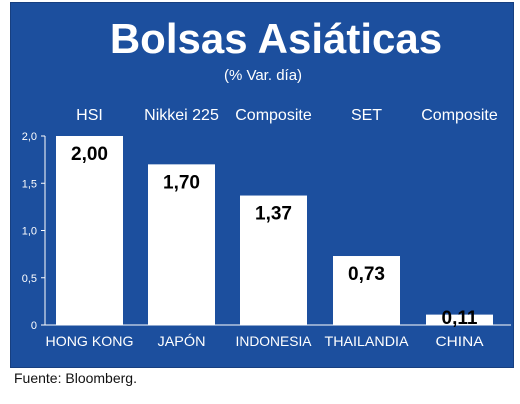  Describe the element at coordinates (75, 378) in the screenshot. I see `source-note: Fuente: Bloomberg.` at that location.